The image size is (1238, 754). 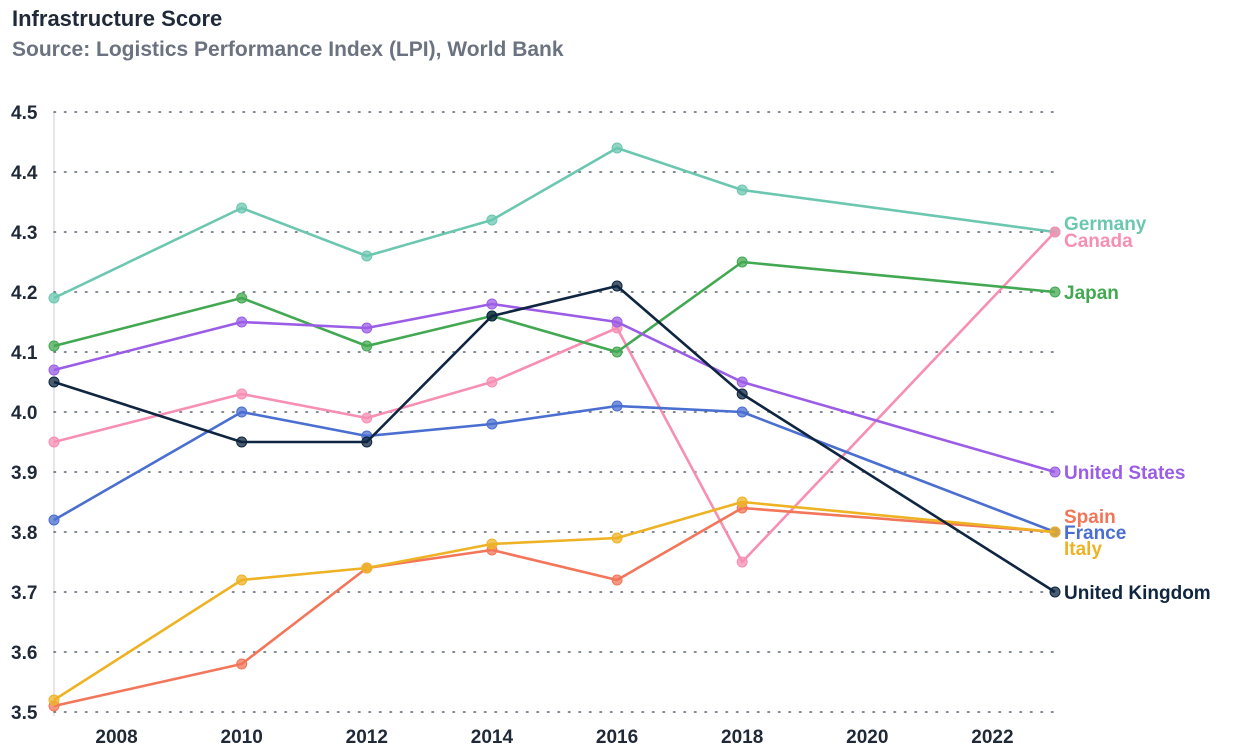 I want to click on y-tick-label: 4.4, so click(x=24, y=173).